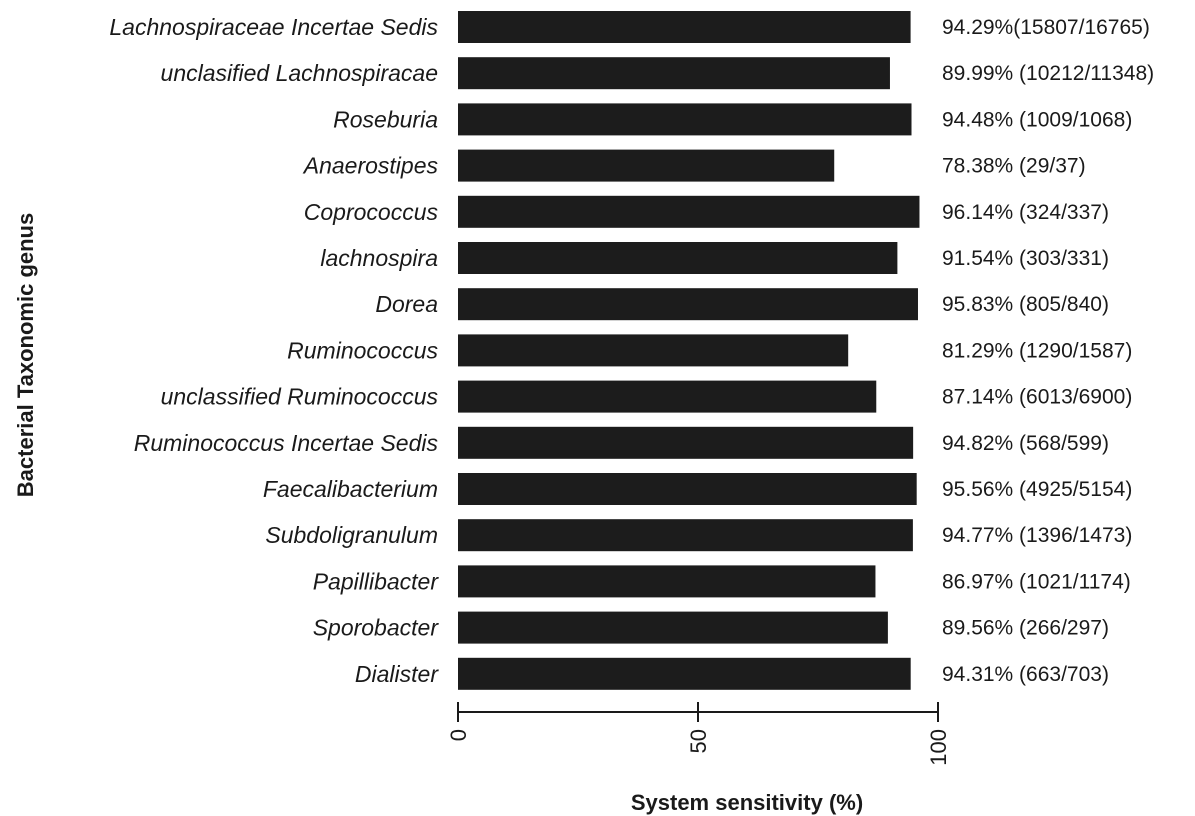  What do you see at coordinates (350, 489) in the screenshot?
I see `category-label: Faecalibacterium` at bounding box center [350, 489].